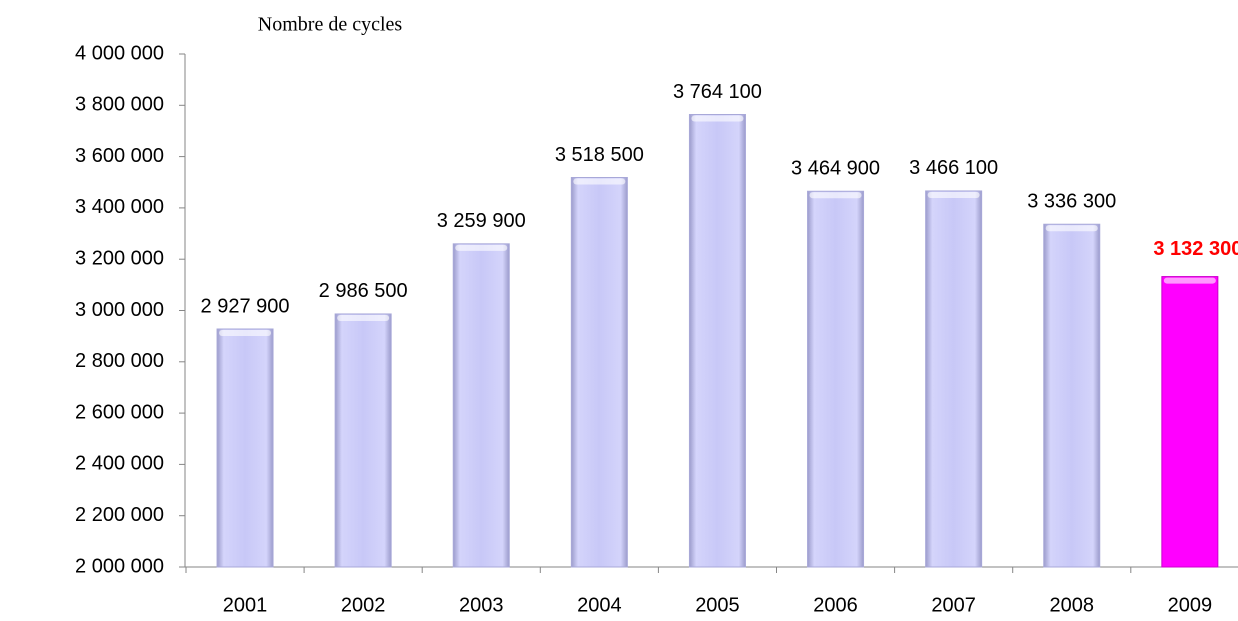 This screenshot has height=621, width=1238. I want to click on y-tick-label: 2 200 000, so click(119, 515).